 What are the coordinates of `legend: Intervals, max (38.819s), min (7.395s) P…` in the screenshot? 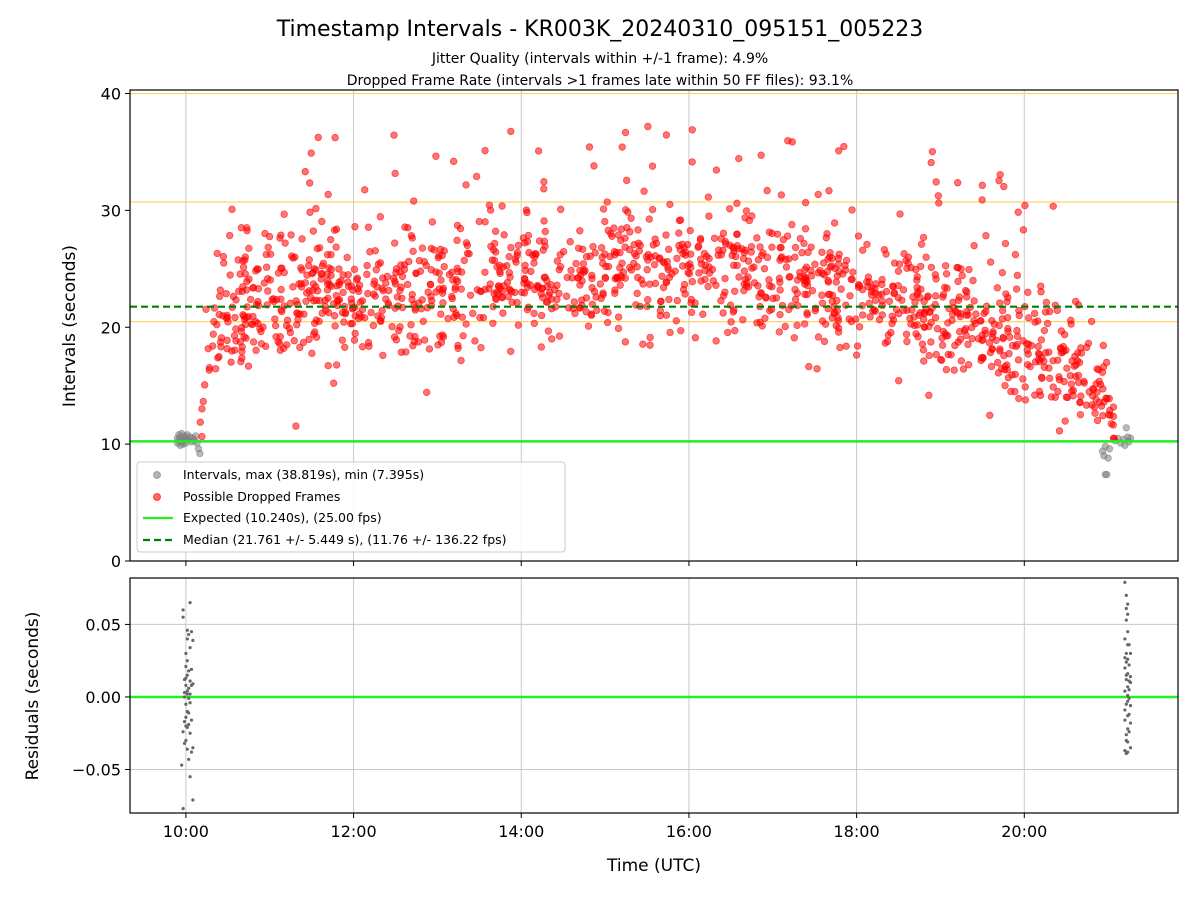 It's located at (351, 507).